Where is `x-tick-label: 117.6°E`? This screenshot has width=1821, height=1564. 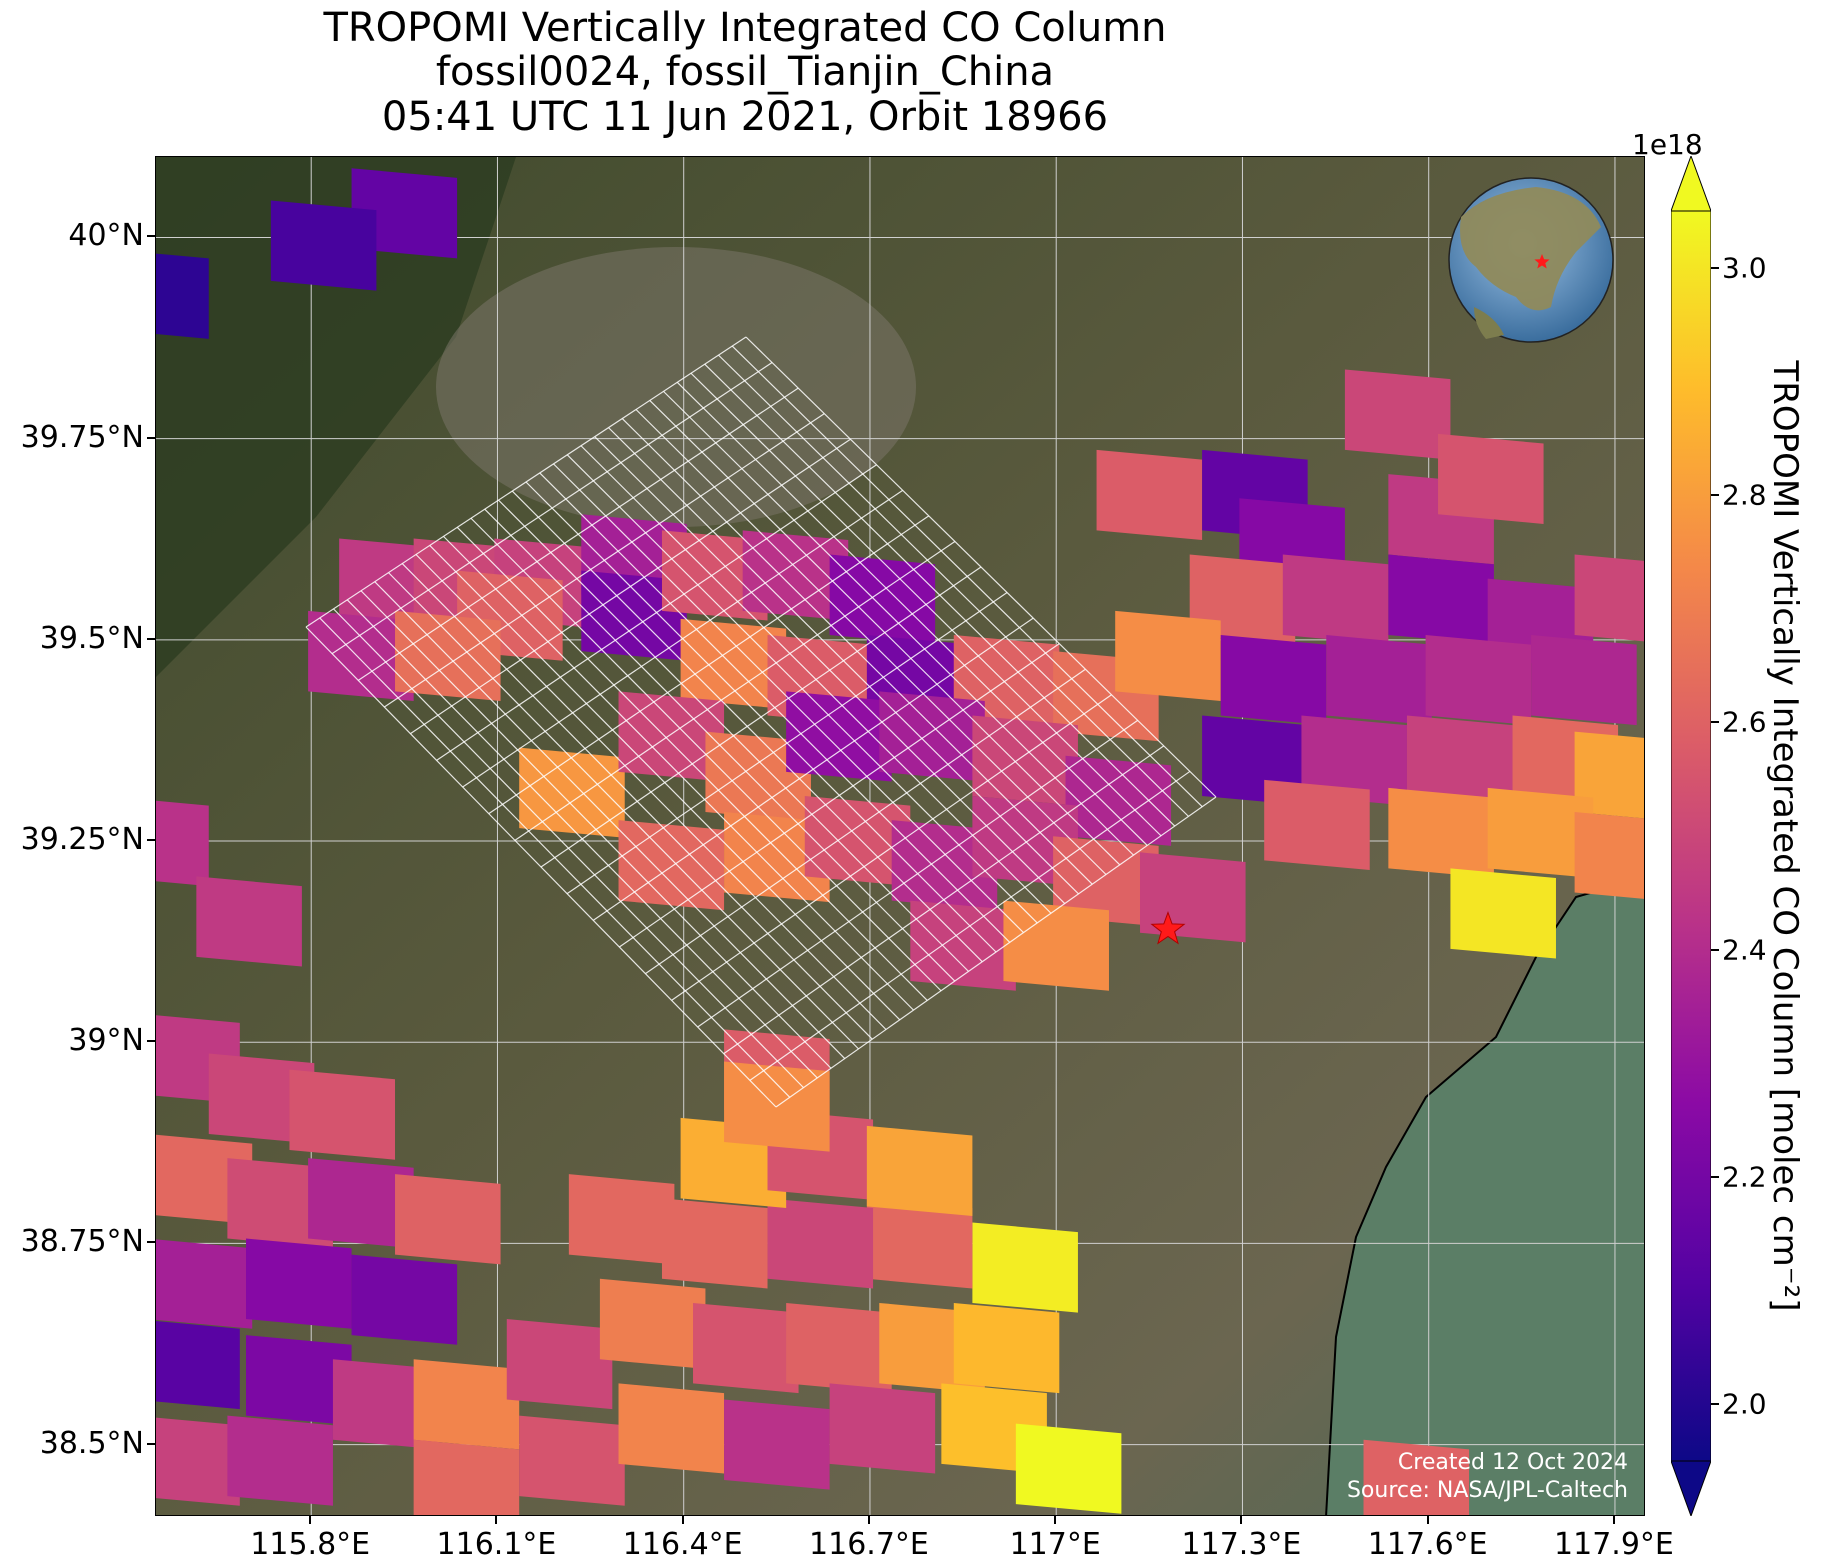 x-tick-label: 117.6°E is located at coordinates (1427, 1544).